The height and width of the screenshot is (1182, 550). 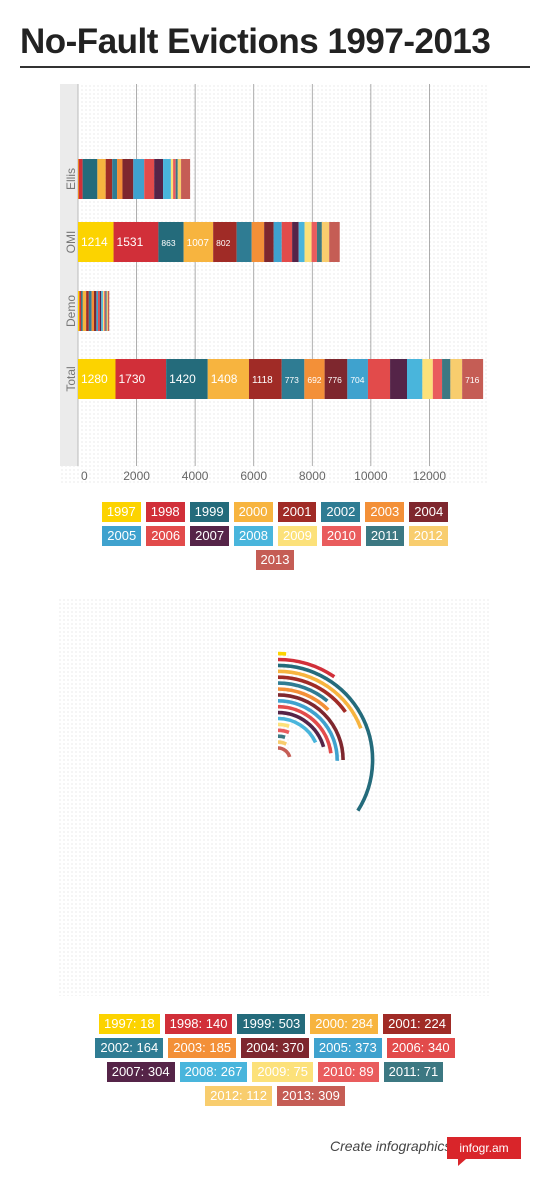 What do you see at coordinates (129, 1048) in the screenshot?
I see `legend-item-2002: 2002: 164` at bounding box center [129, 1048].